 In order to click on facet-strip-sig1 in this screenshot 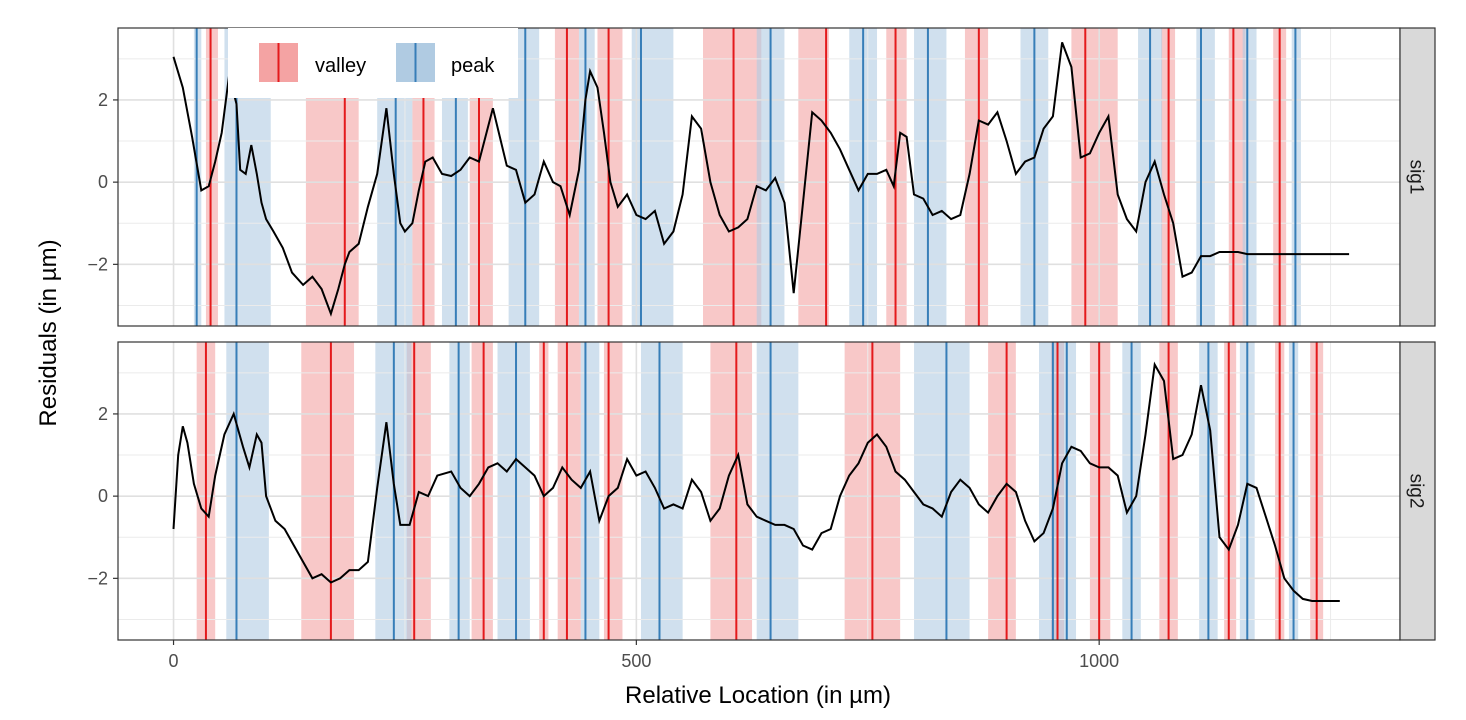, I will do `click(1417, 177)`.